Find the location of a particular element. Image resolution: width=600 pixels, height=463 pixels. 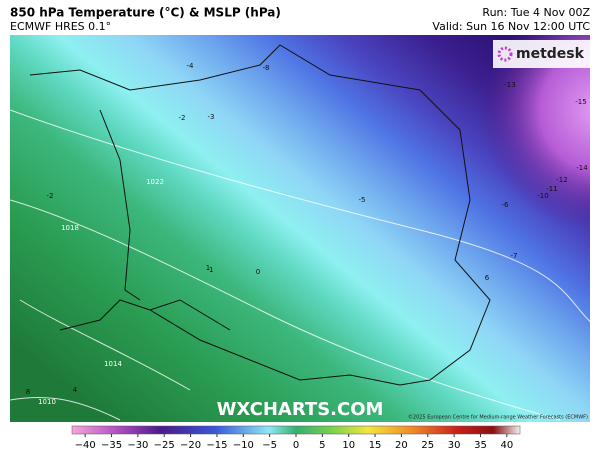

tick-label: −30 is located at coordinates (137, 445).